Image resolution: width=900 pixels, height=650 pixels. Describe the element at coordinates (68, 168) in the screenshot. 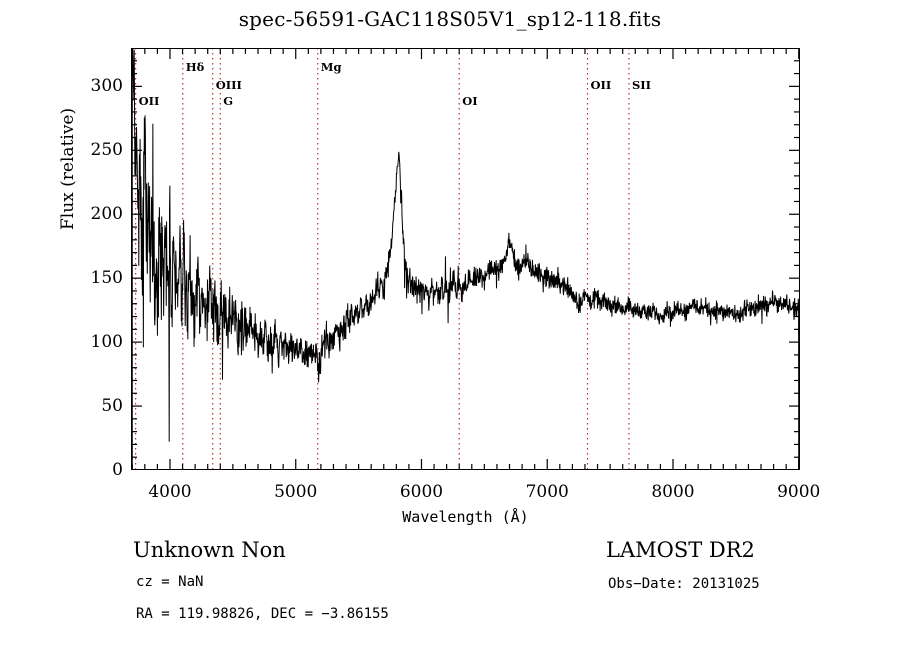

I see `y-axis-label: Flux (relative)` at that location.